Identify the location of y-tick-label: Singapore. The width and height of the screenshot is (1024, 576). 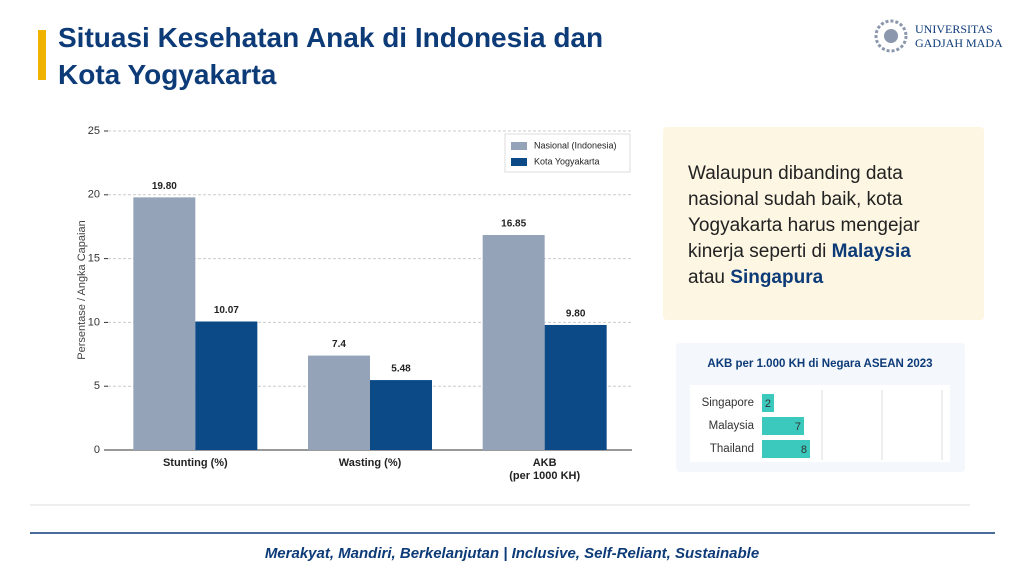
(728, 403).